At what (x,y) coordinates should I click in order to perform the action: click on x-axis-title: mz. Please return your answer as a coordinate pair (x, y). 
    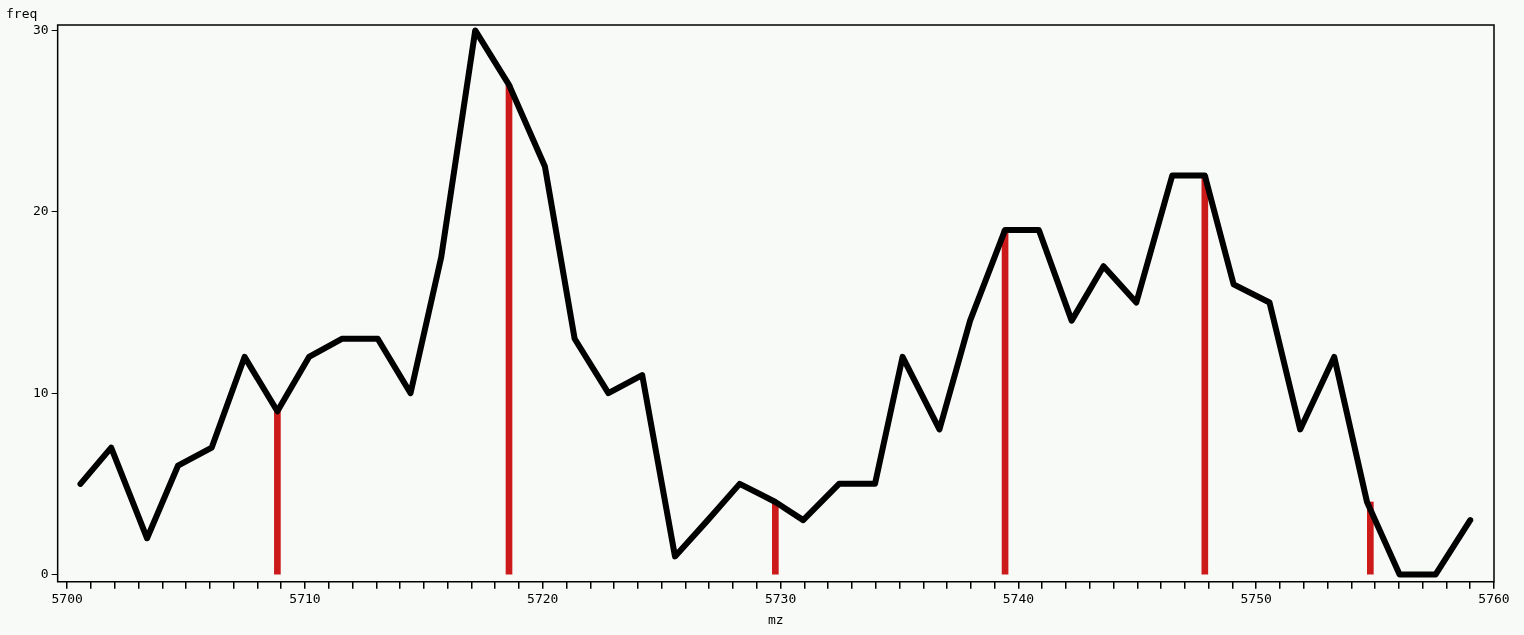
    Looking at the image, I should click on (776, 619).